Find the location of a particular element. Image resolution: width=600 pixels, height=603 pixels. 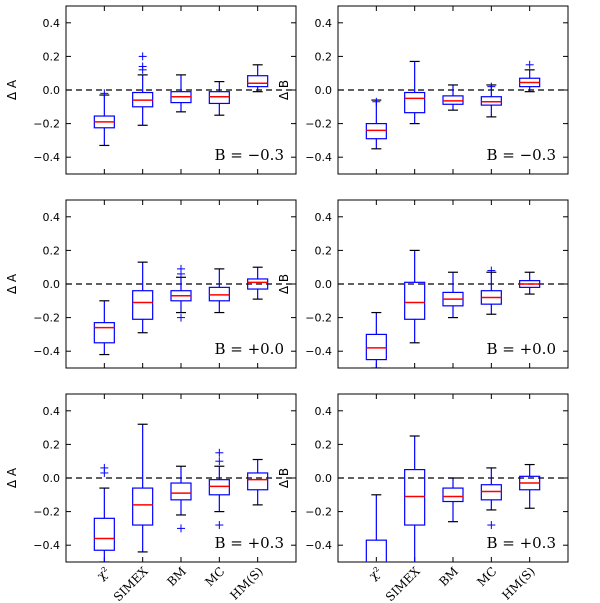

panel-2: 0.4 0.2 0.0 −0.2 −0.4 Δ B B = −0.3 is located at coordinates (423, 90).